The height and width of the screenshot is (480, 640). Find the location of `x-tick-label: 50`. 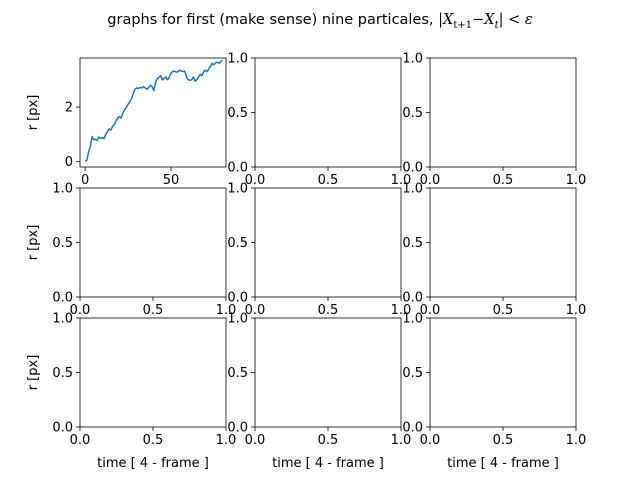

x-tick-label: 50 is located at coordinates (171, 180).